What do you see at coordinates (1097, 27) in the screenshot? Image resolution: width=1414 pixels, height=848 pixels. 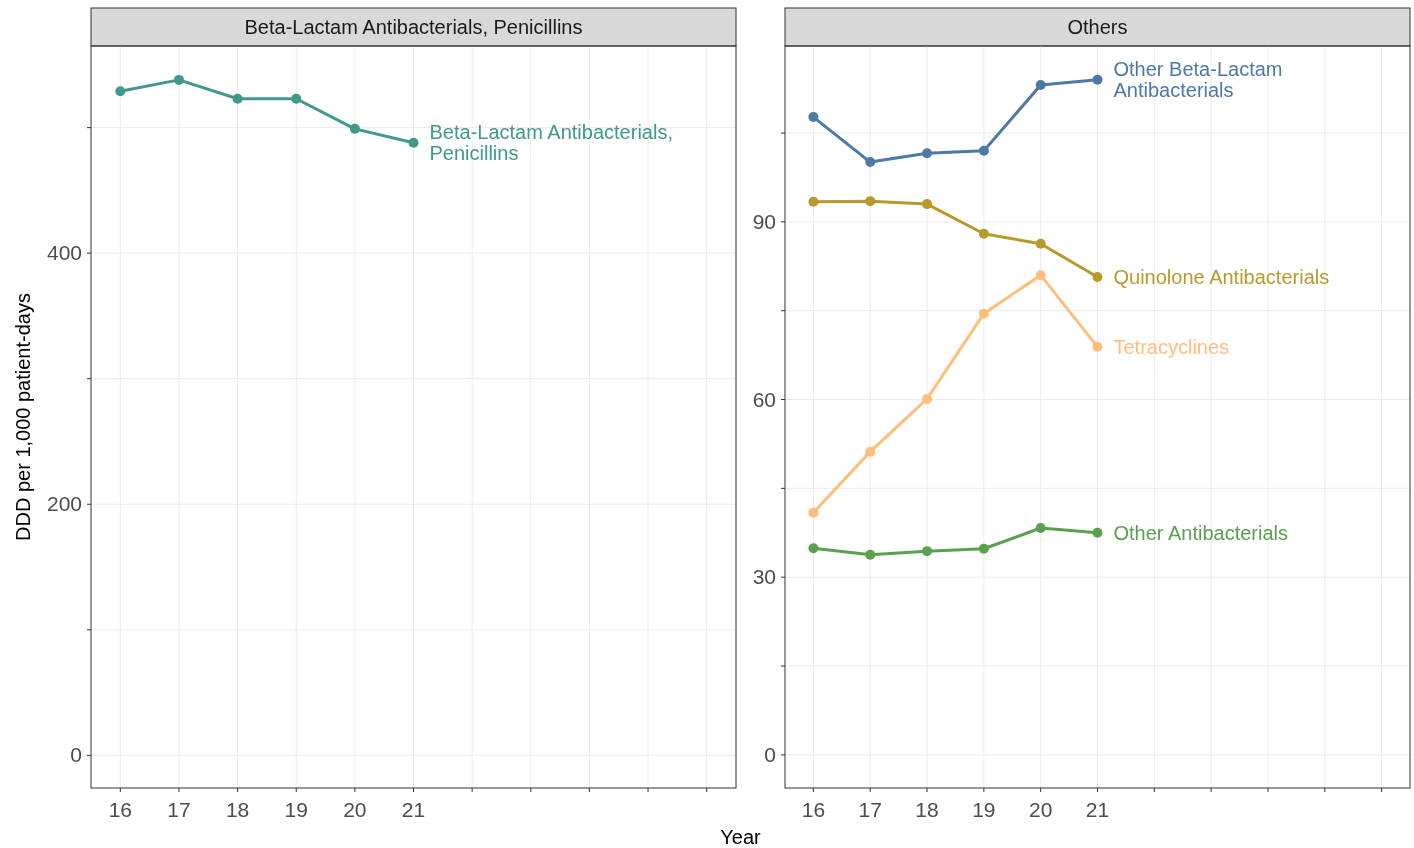 I see `chart-title: Others` at bounding box center [1097, 27].